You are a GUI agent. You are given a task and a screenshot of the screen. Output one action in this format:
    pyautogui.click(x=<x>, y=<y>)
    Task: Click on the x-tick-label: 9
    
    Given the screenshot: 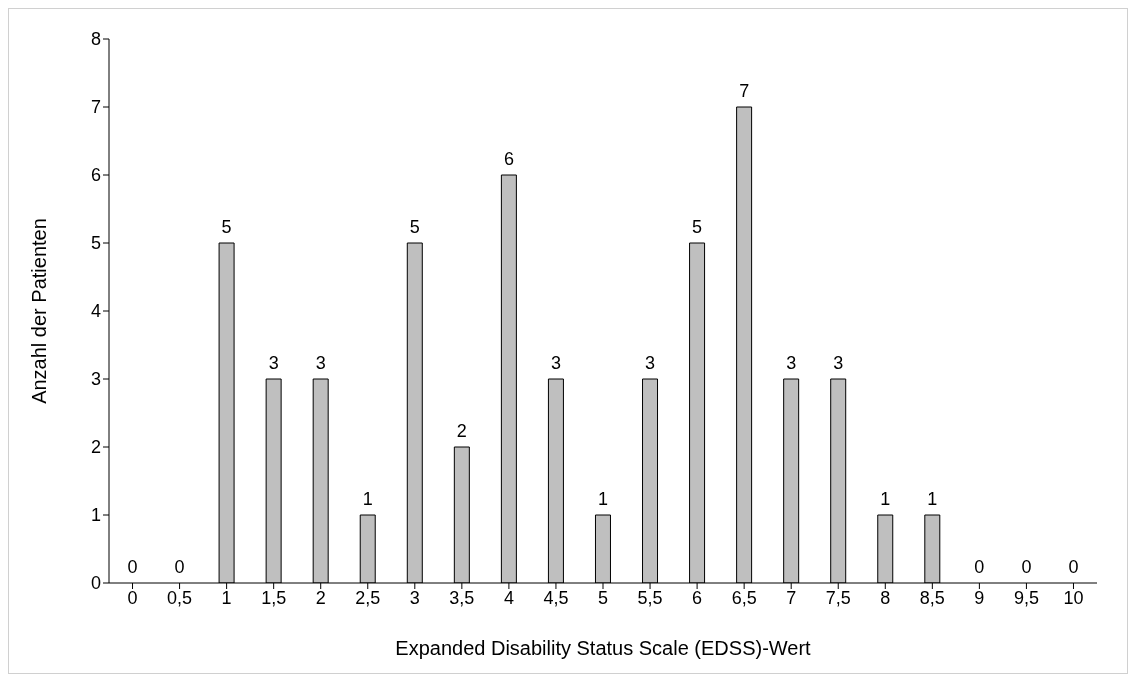 What is the action you would take?
    pyautogui.click(x=979, y=597)
    